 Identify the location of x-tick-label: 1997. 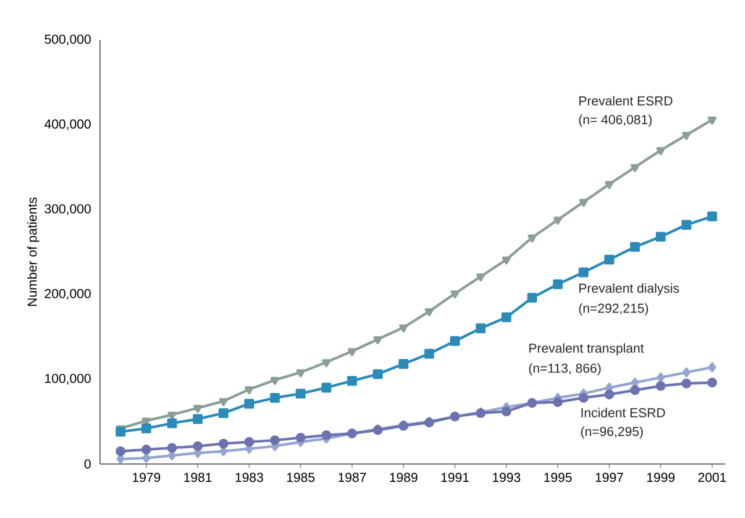
(610, 477).